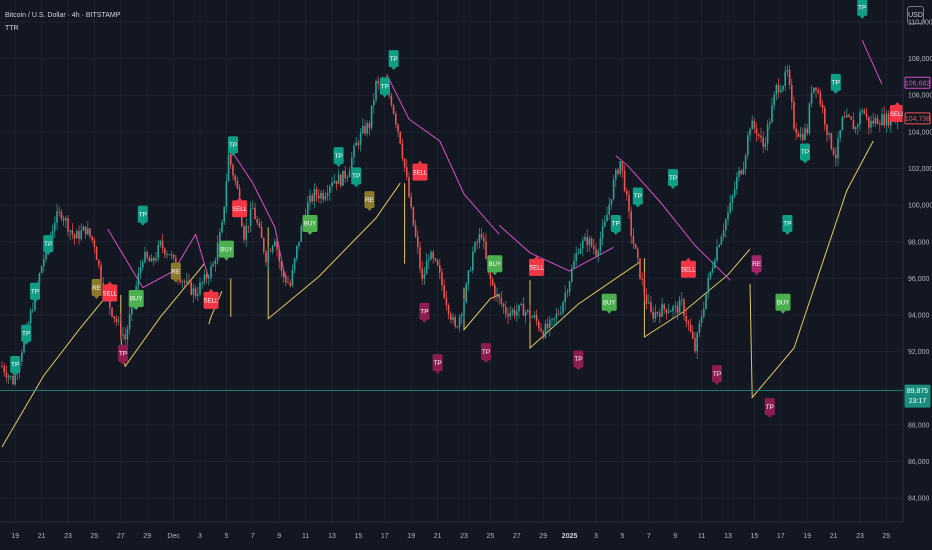  Describe the element at coordinates (68, 536) in the screenshot. I see `time-tick-label: 23` at that location.